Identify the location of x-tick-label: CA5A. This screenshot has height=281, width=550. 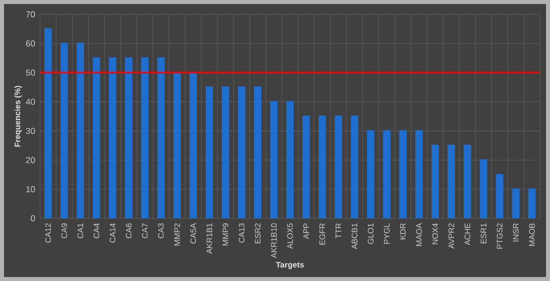
(193, 233).